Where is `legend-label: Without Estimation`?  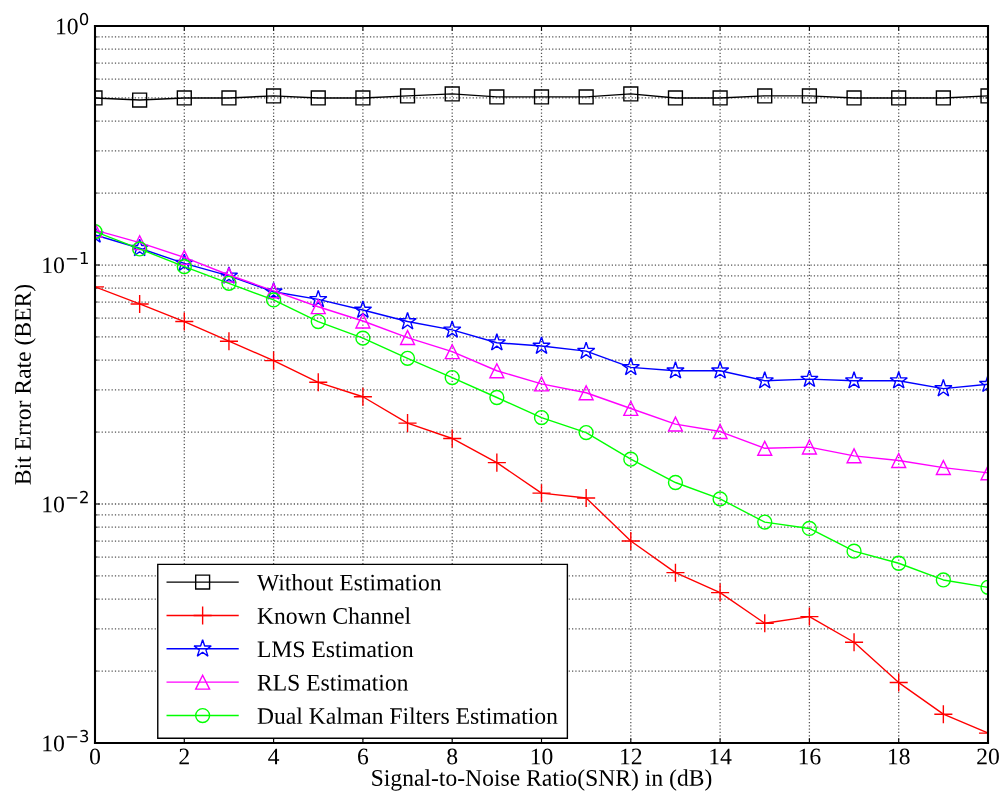 legend-label: Without Estimation is located at coordinates (349, 582).